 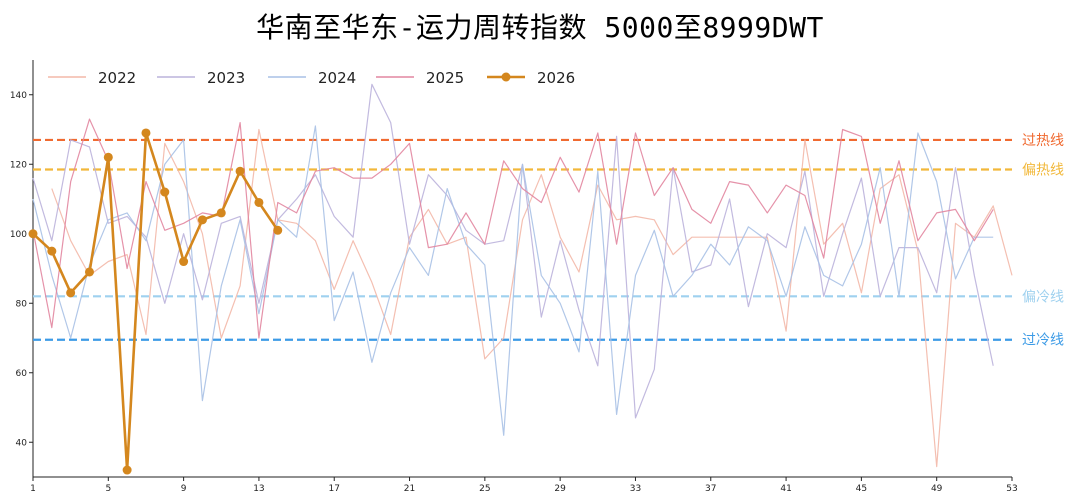 I want to click on reference-line-label: 过热线, so click(x=1043, y=141).